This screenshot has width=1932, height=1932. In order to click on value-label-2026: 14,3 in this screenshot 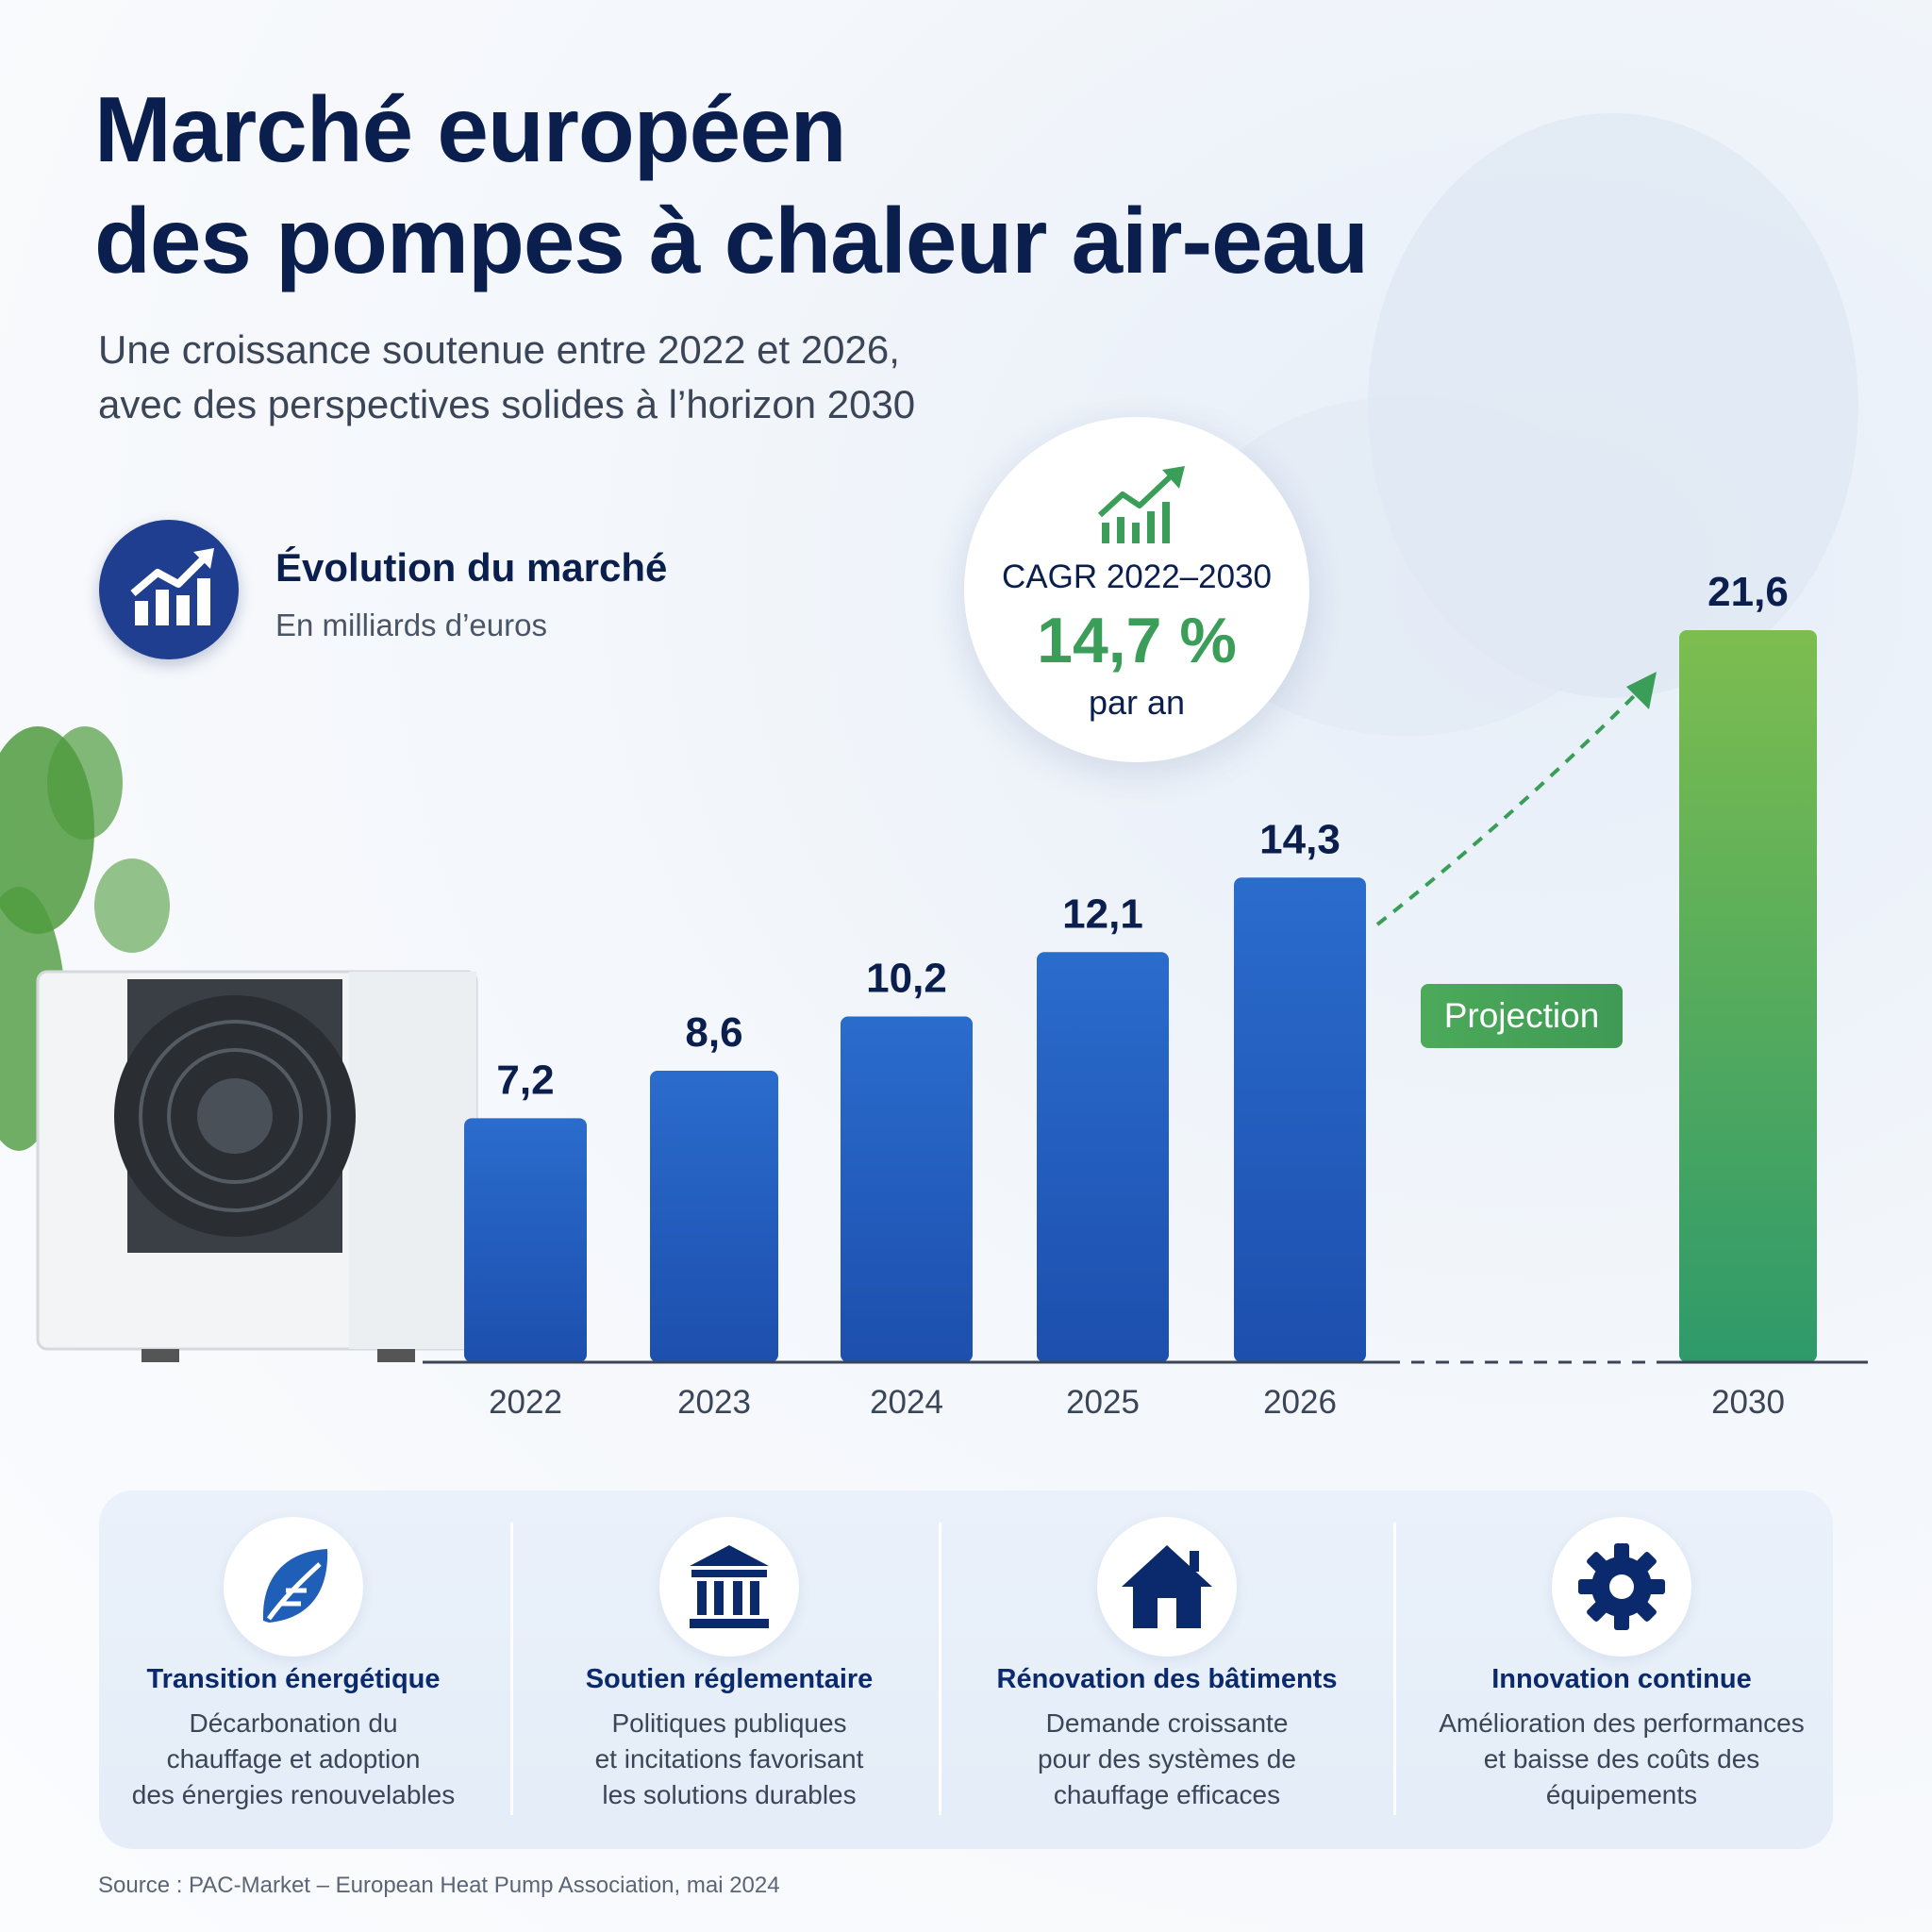, I will do `click(1300, 839)`.